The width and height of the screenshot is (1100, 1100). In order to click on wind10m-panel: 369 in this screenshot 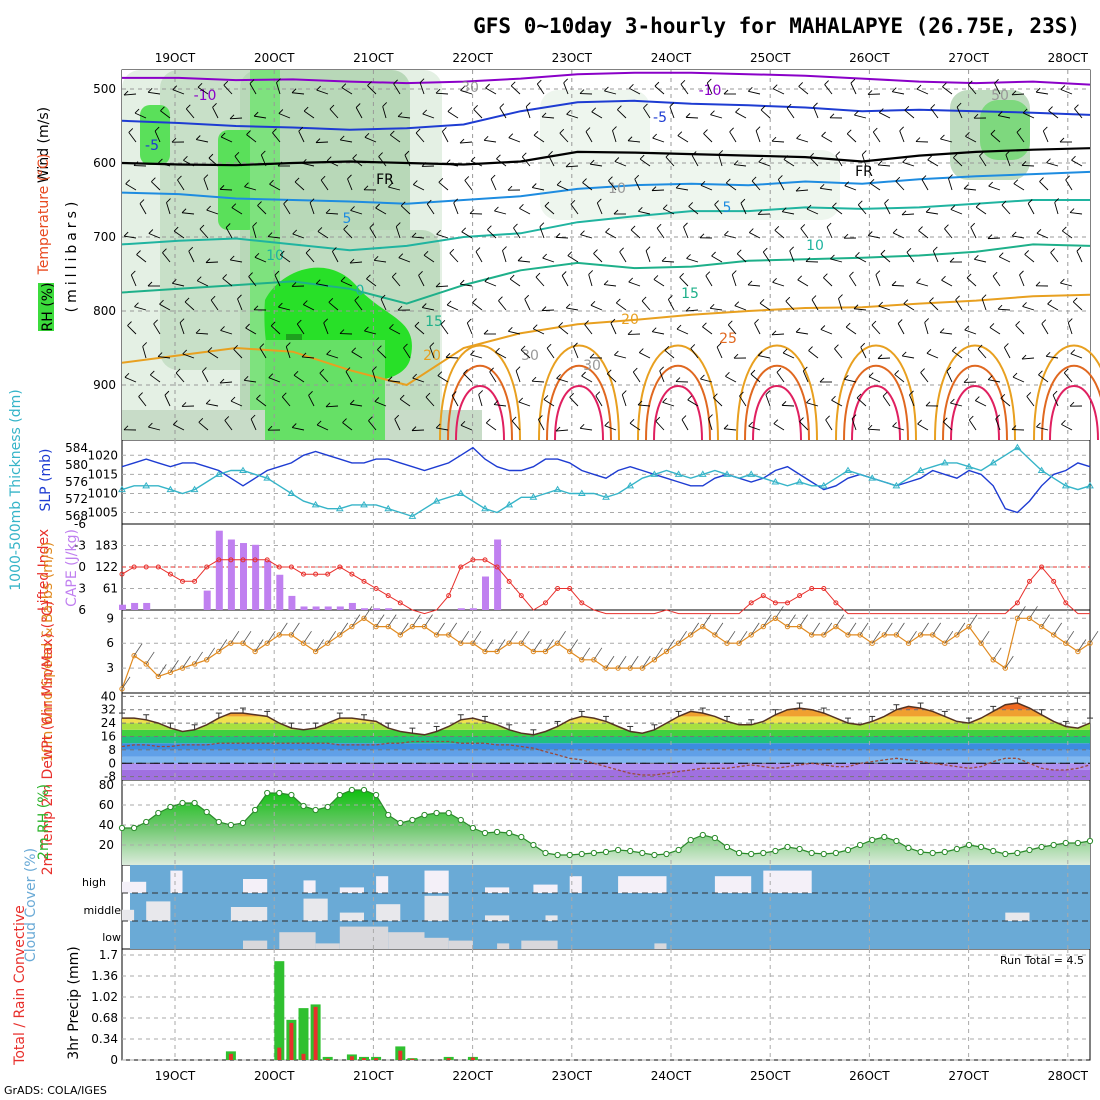, I will do `click(602, 649)`.